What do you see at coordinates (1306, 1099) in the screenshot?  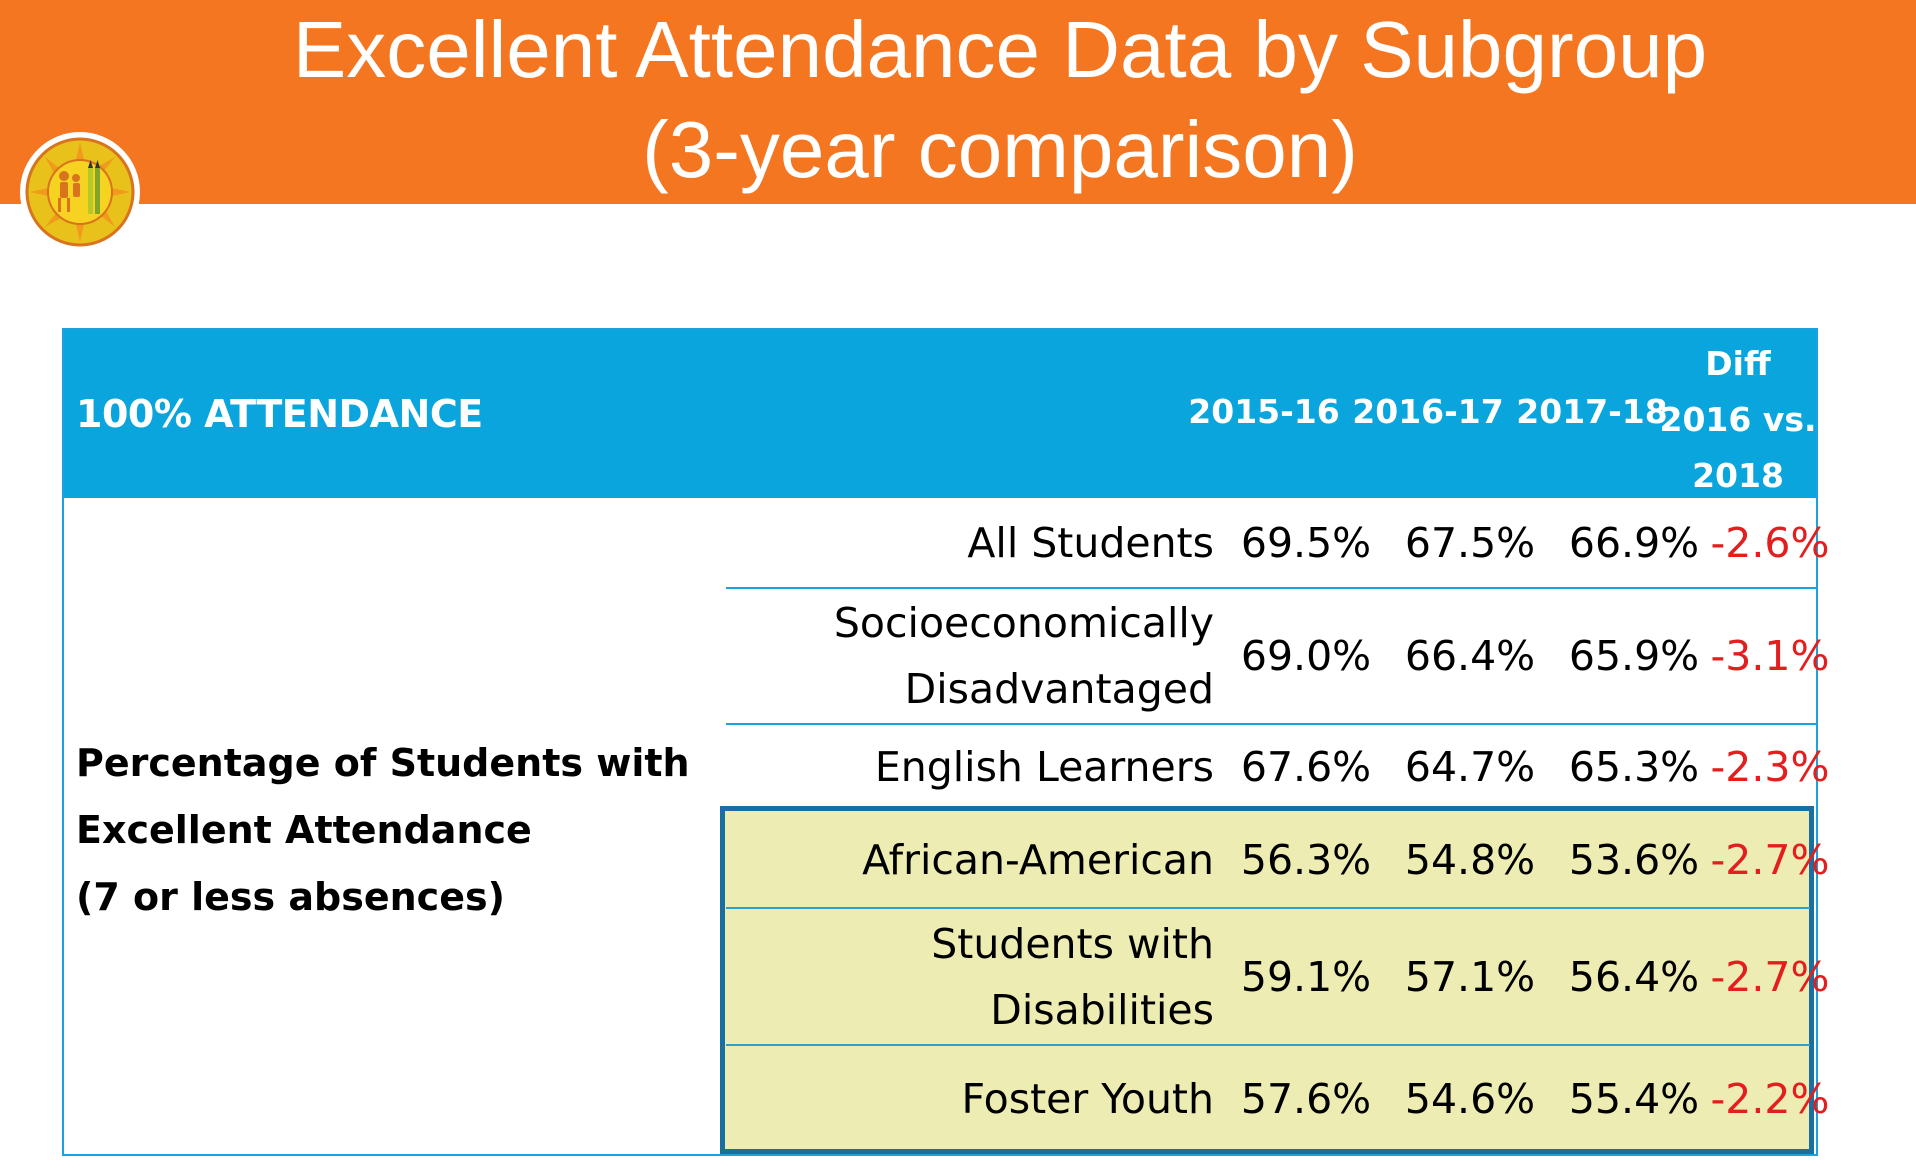 I see `value-2015-16: 57.6%` at bounding box center [1306, 1099].